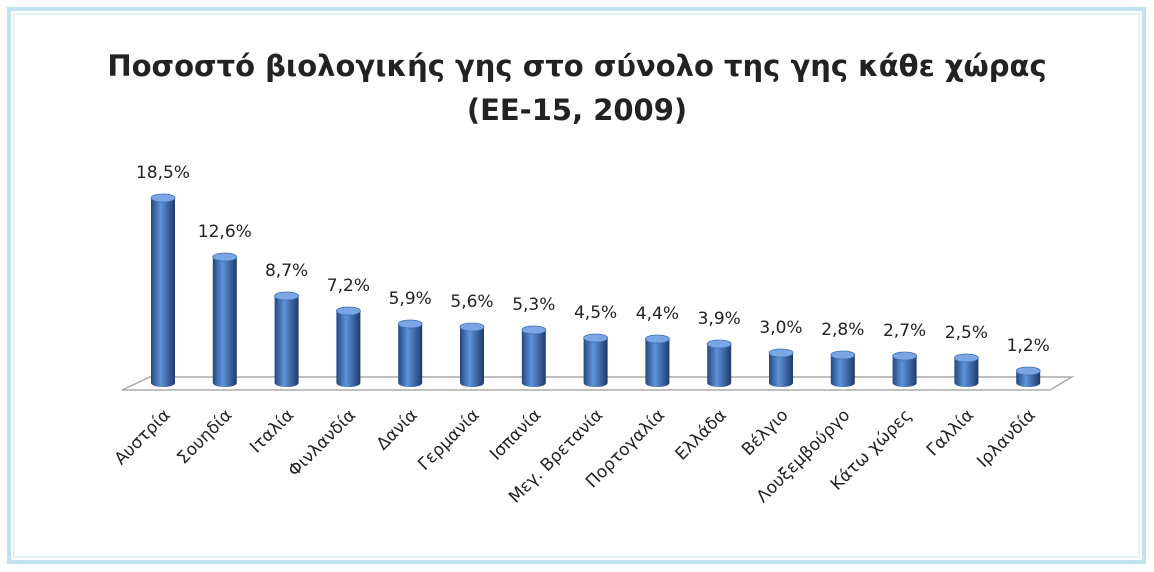 The width and height of the screenshot is (1154, 572). I want to click on value-label: 8,7%, so click(286, 271).